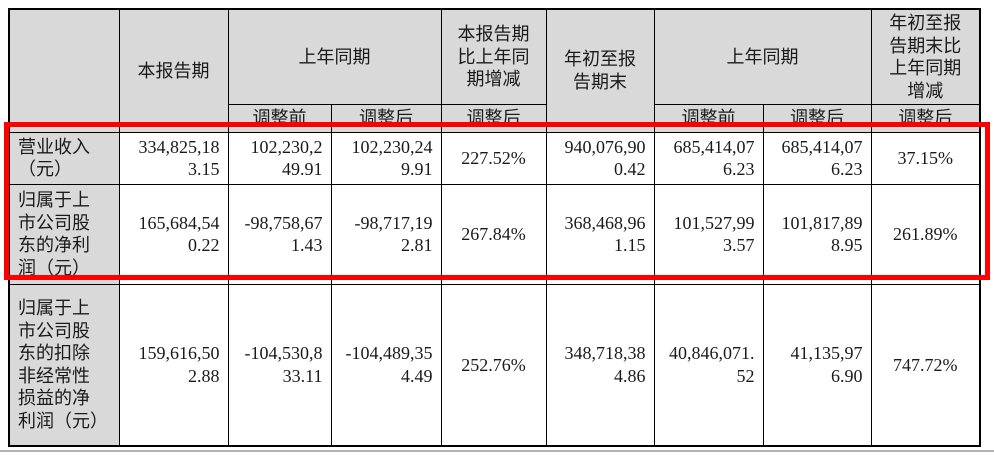 The image size is (994, 456). Describe the element at coordinates (708, 118) in the screenshot. I see `subheader-adjusted-before-2: 调整前` at that location.